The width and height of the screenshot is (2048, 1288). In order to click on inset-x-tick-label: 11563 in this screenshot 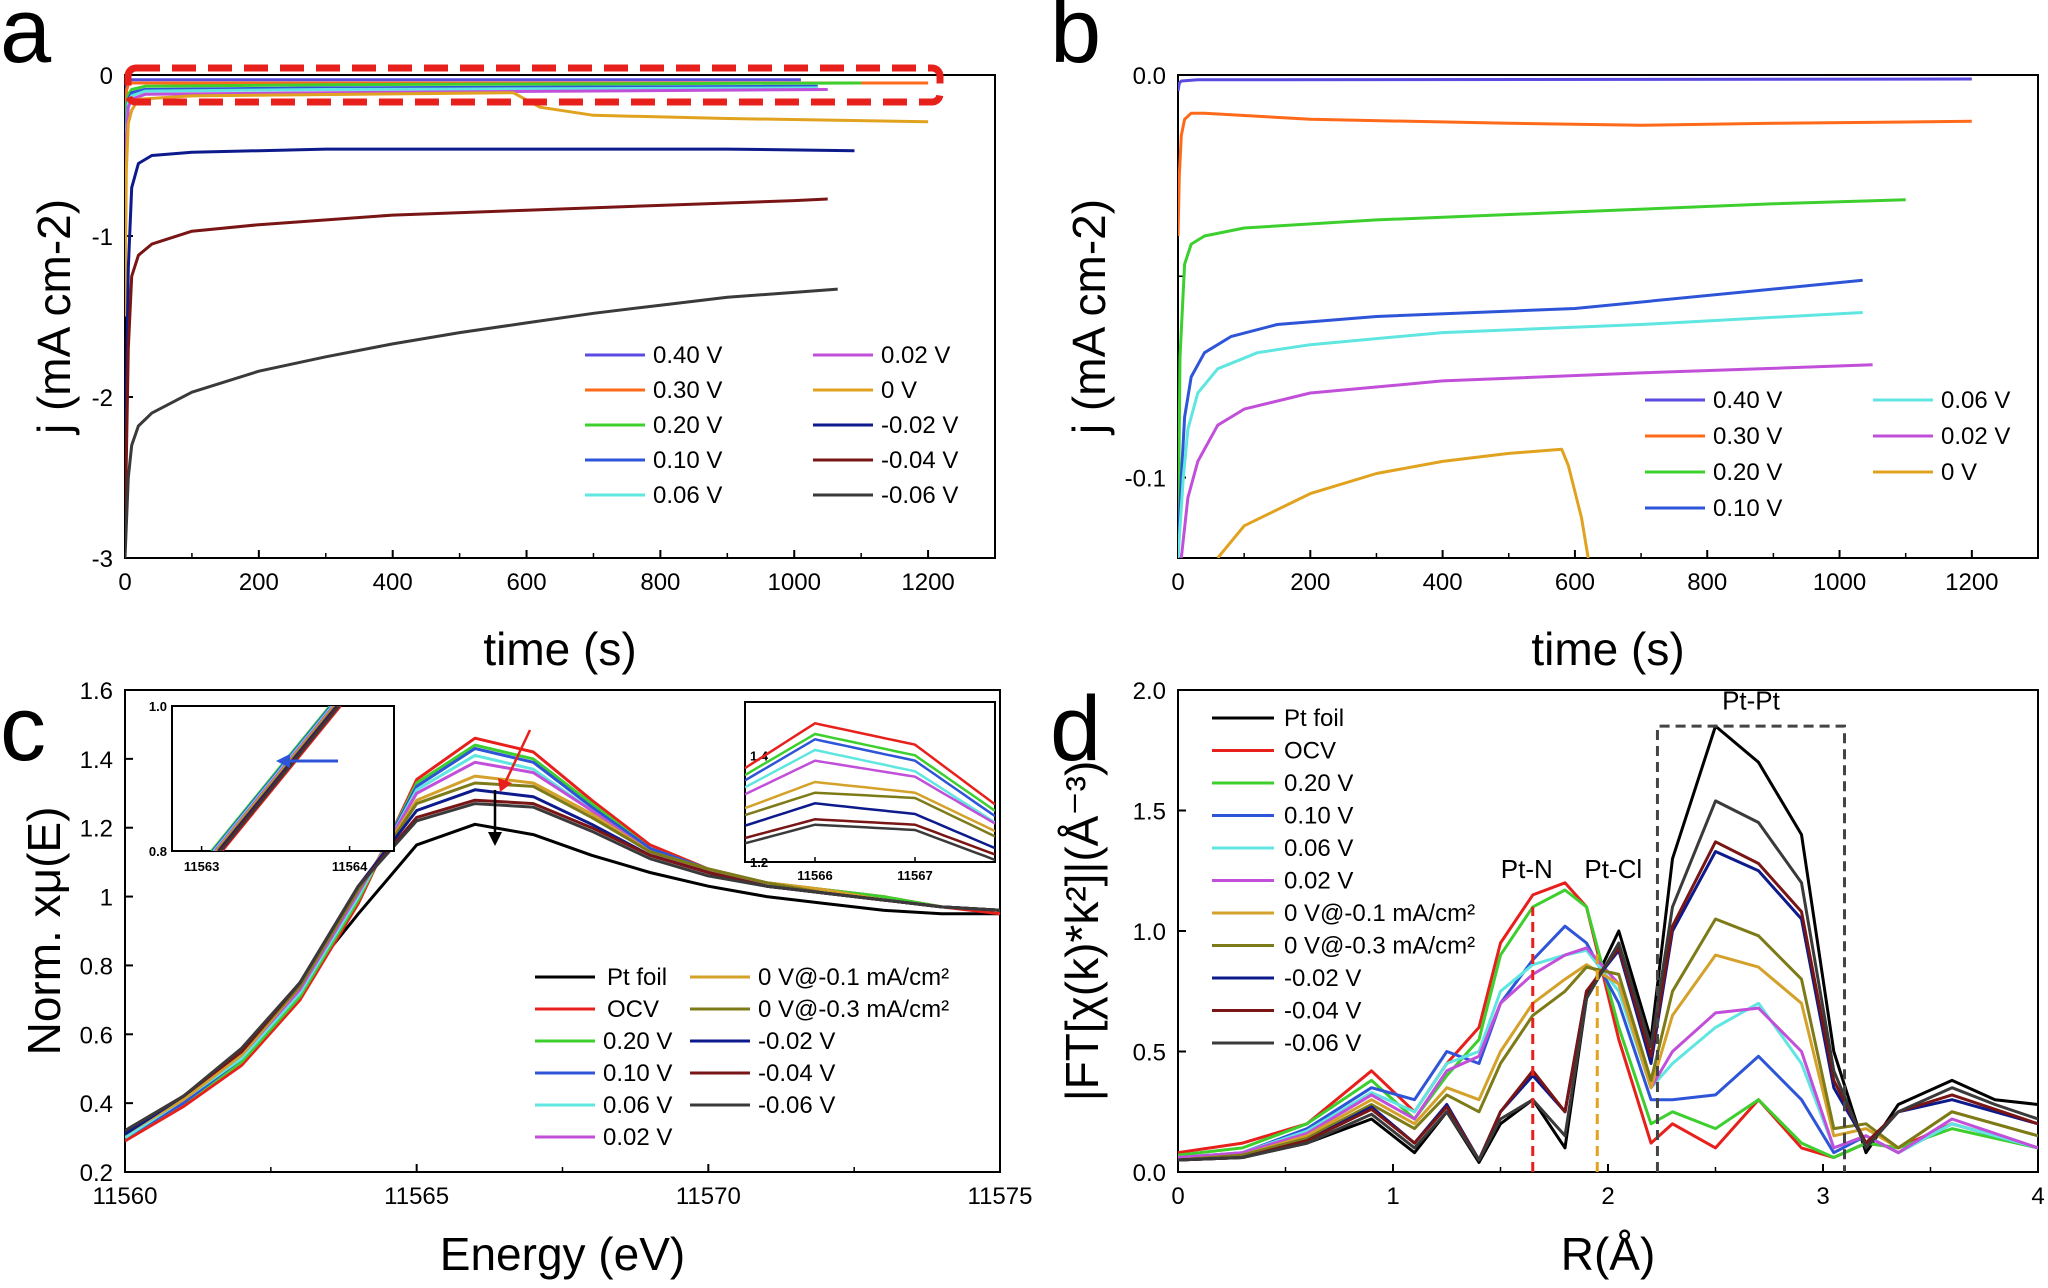, I will do `click(201, 866)`.